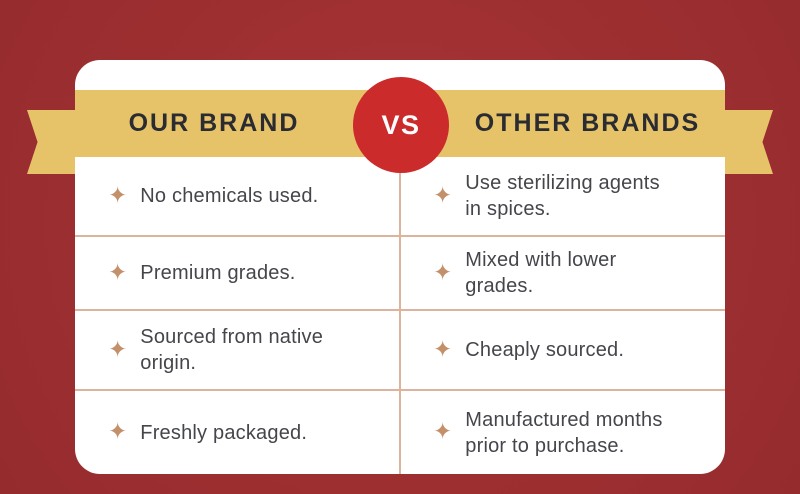 The width and height of the screenshot is (800, 494). I want to click on item-text: Use sterilizing agents in spices., so click(562, 196).